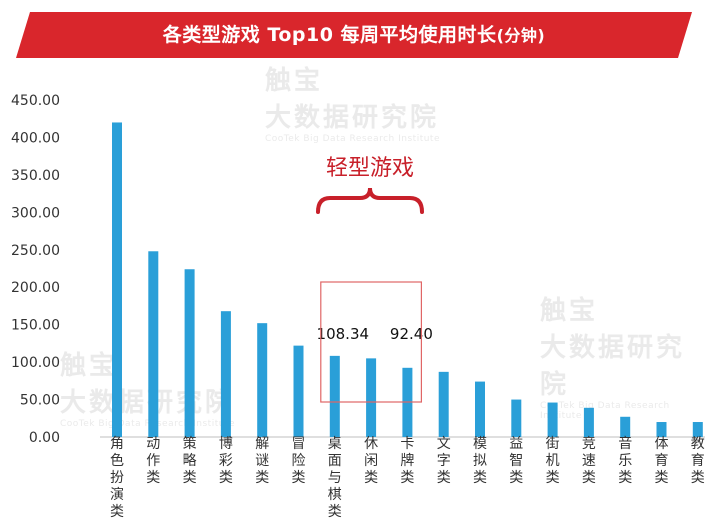  What do you see at coordinates (444, 461) in the screenshot?
I see `x-tick-label-char: 字` at bounding box center [444, 461].